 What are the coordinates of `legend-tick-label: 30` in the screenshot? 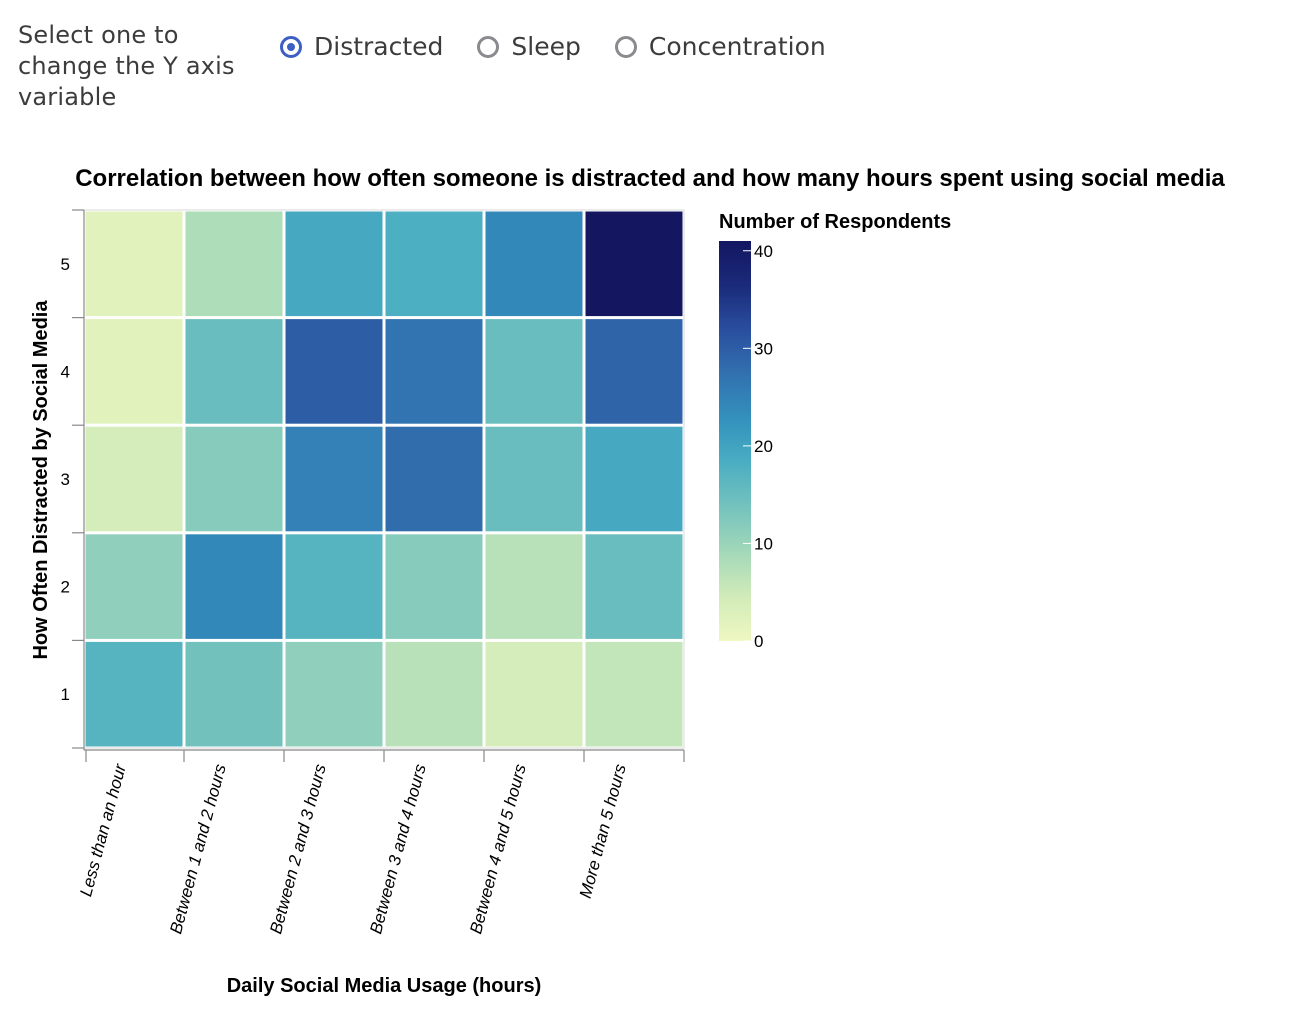 It's located at (763, 348).